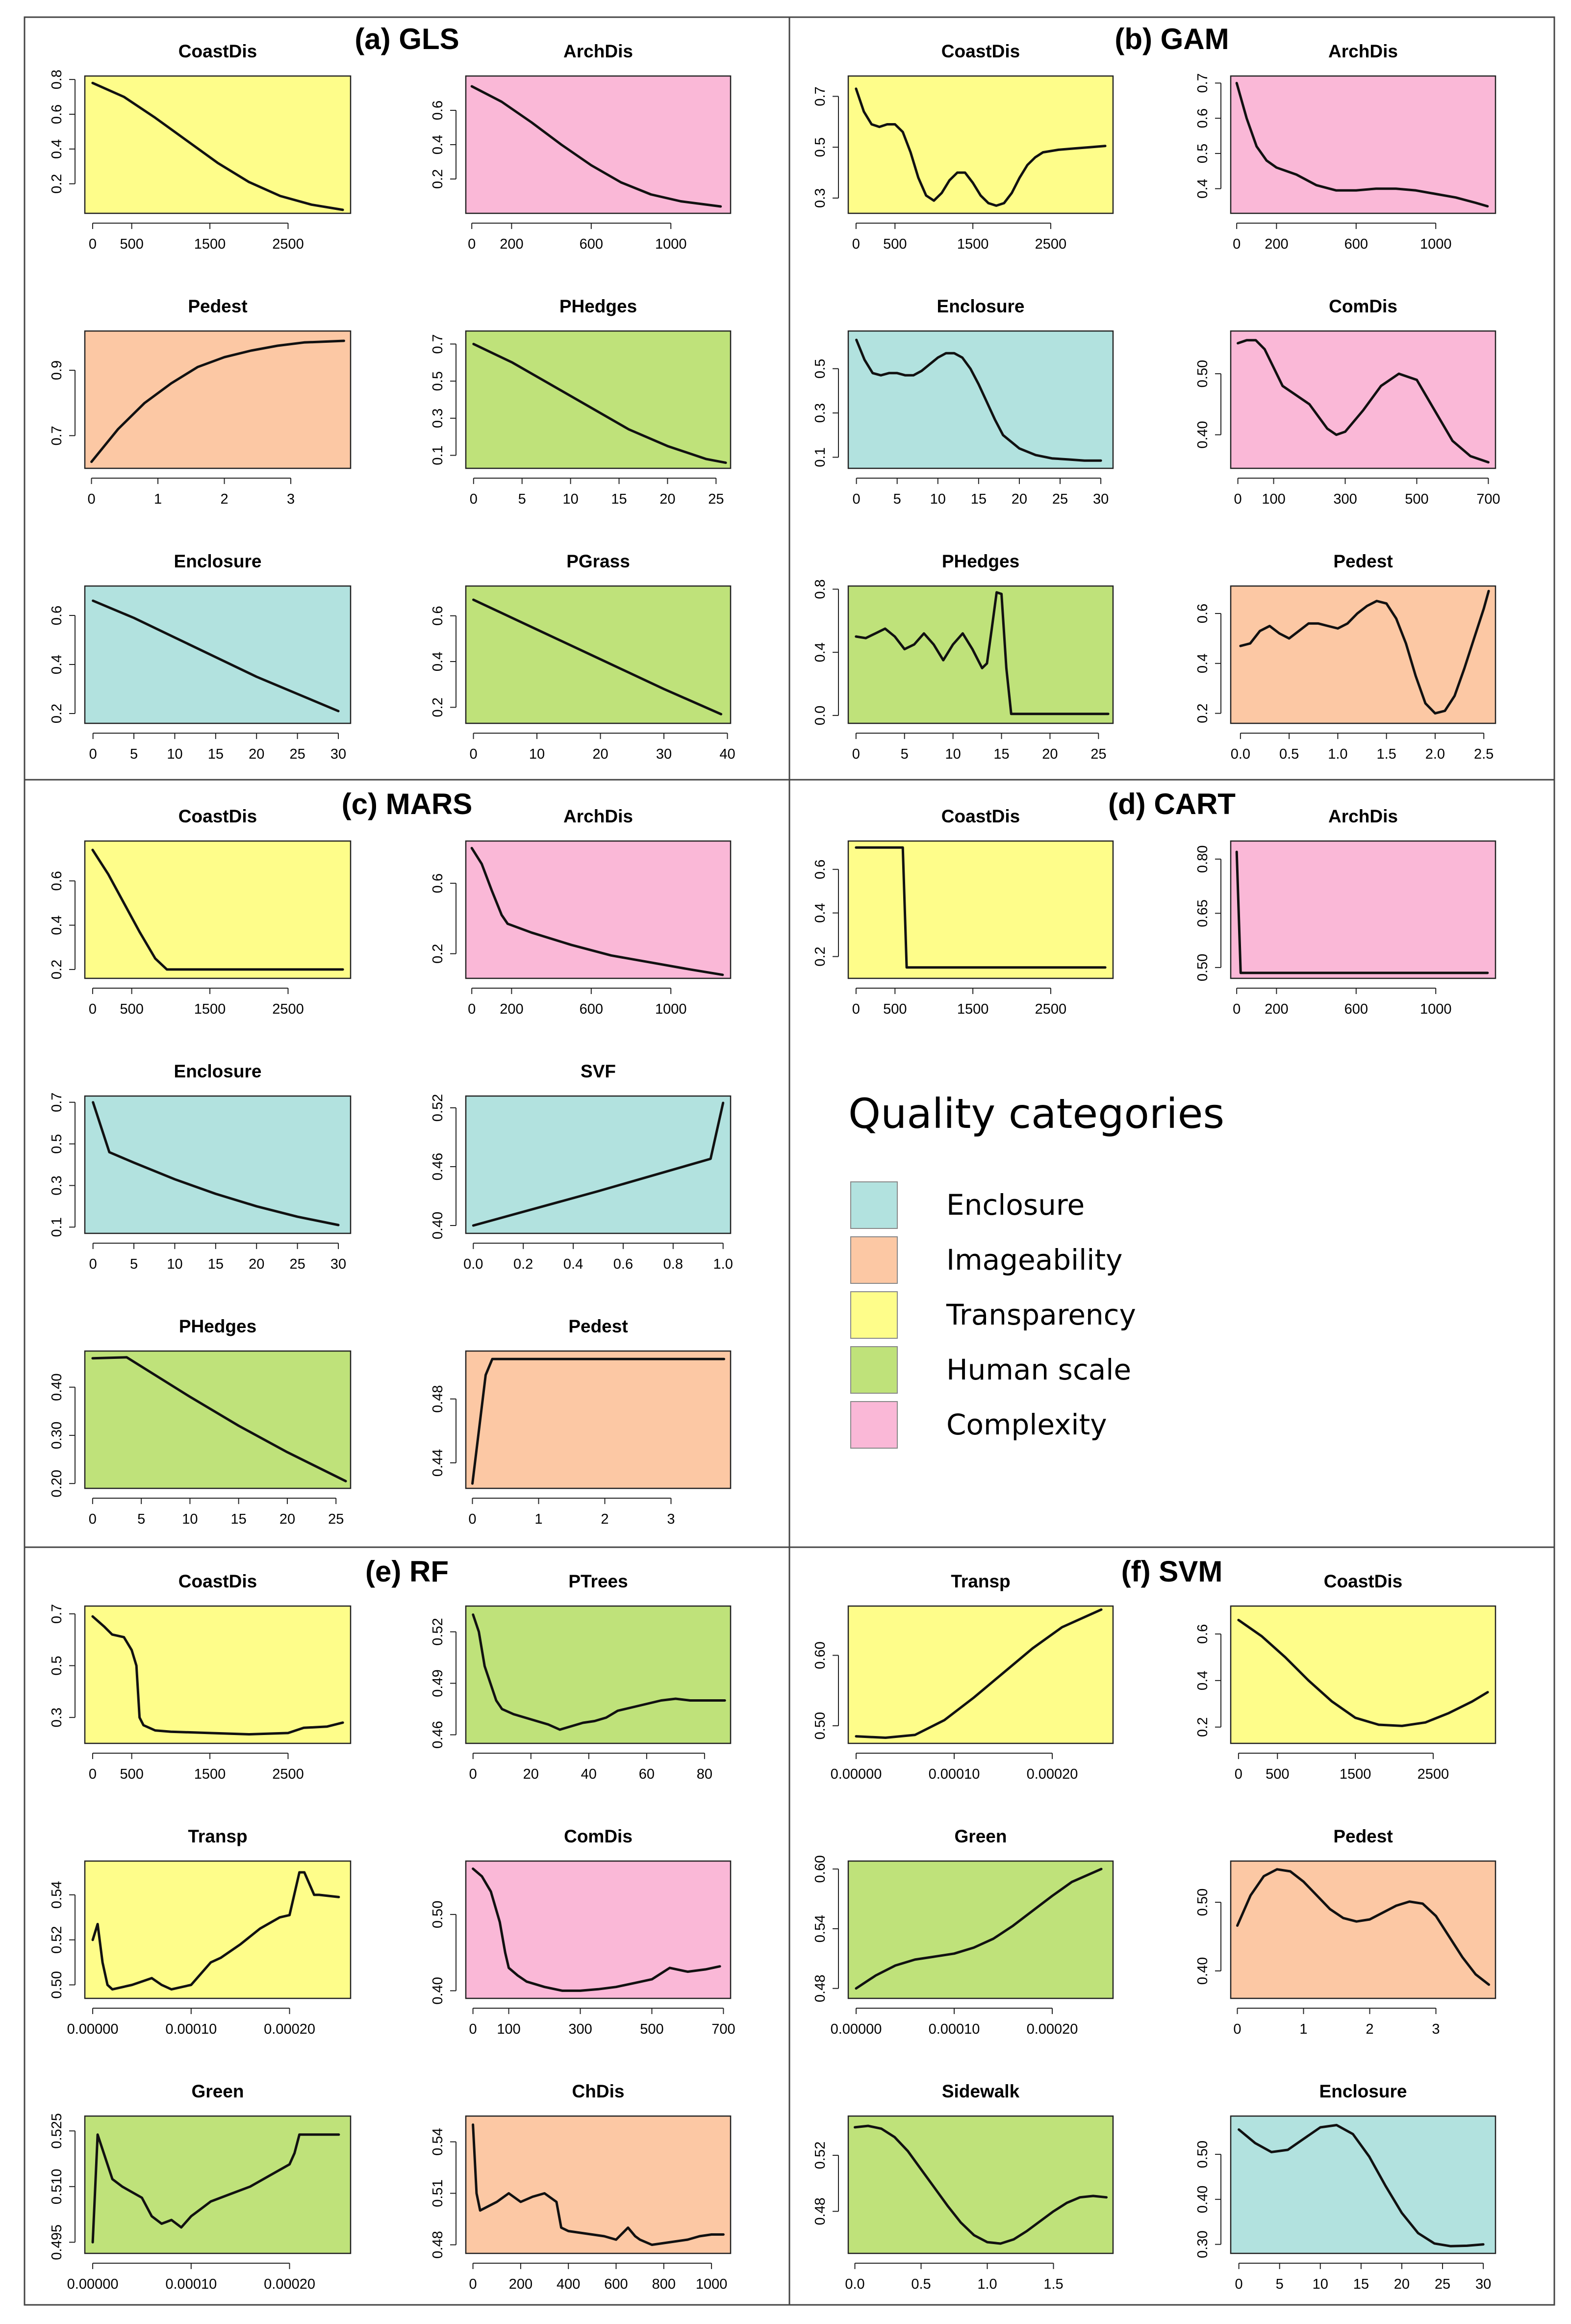  I want to click on y-tick-label: 0.525, so click(57, 2131).